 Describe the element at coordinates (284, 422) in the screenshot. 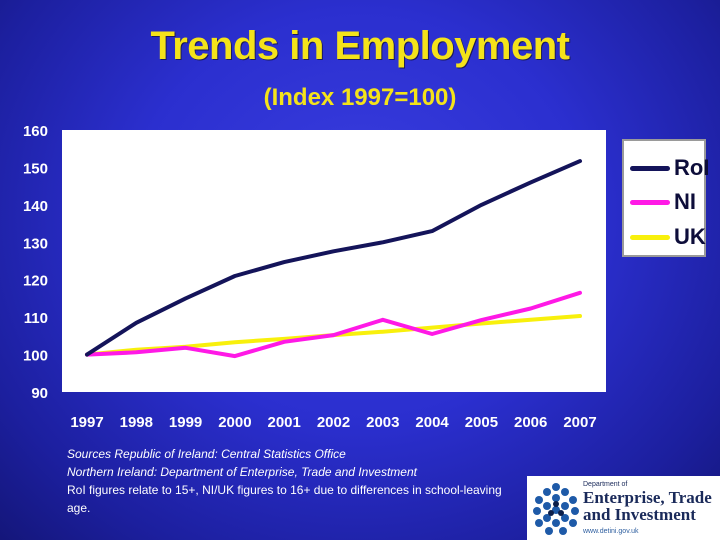

I see `x-tick-label: 2001` at that location.